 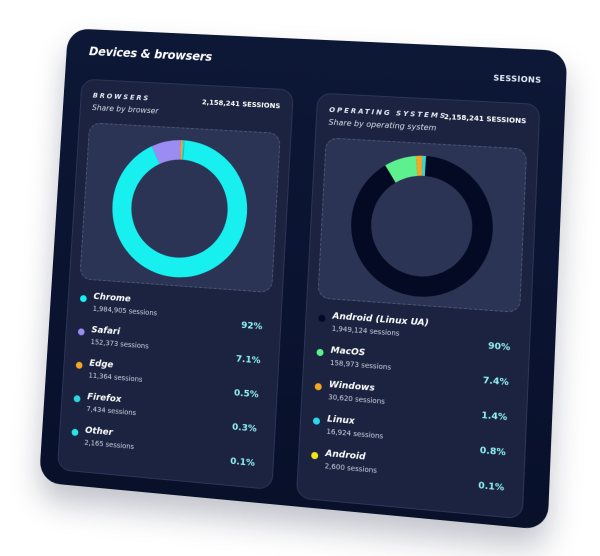 I want to click on legend-name: Android, so click(x=345, y=455).